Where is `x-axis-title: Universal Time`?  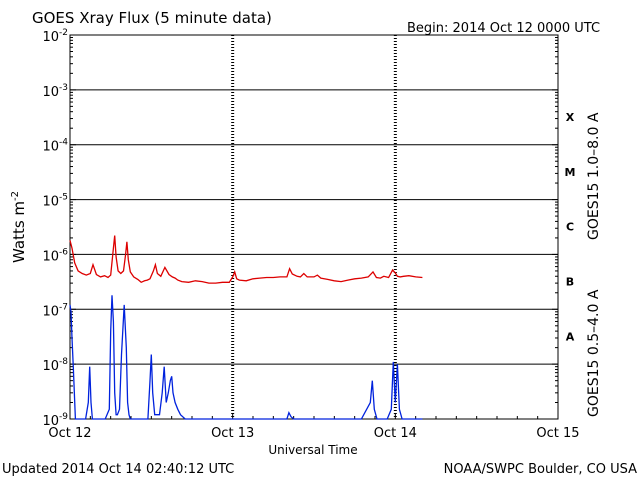 x-axis-title: Universal Time is located at coordinates (312, 450).